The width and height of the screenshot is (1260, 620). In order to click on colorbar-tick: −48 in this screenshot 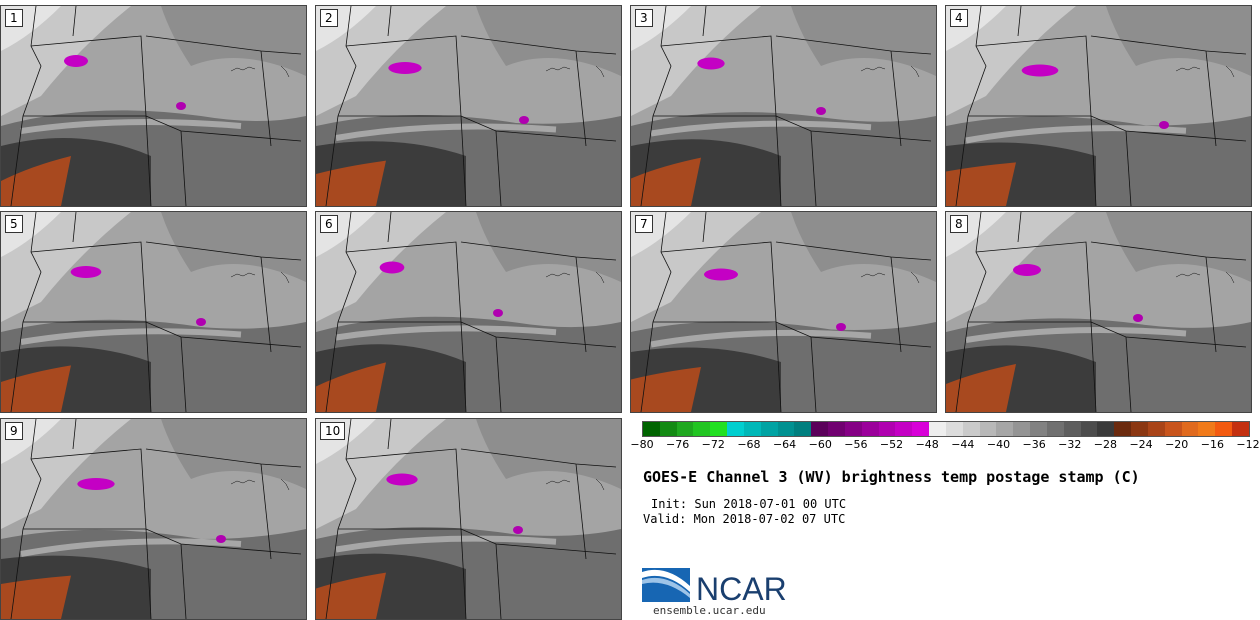, I will do `click(927, 444)`.